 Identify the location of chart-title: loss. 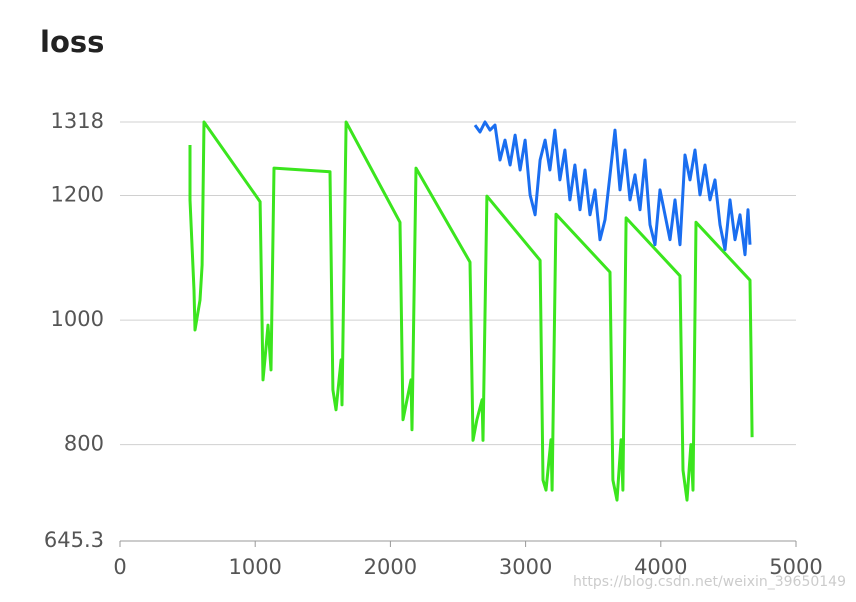
(72, 42).